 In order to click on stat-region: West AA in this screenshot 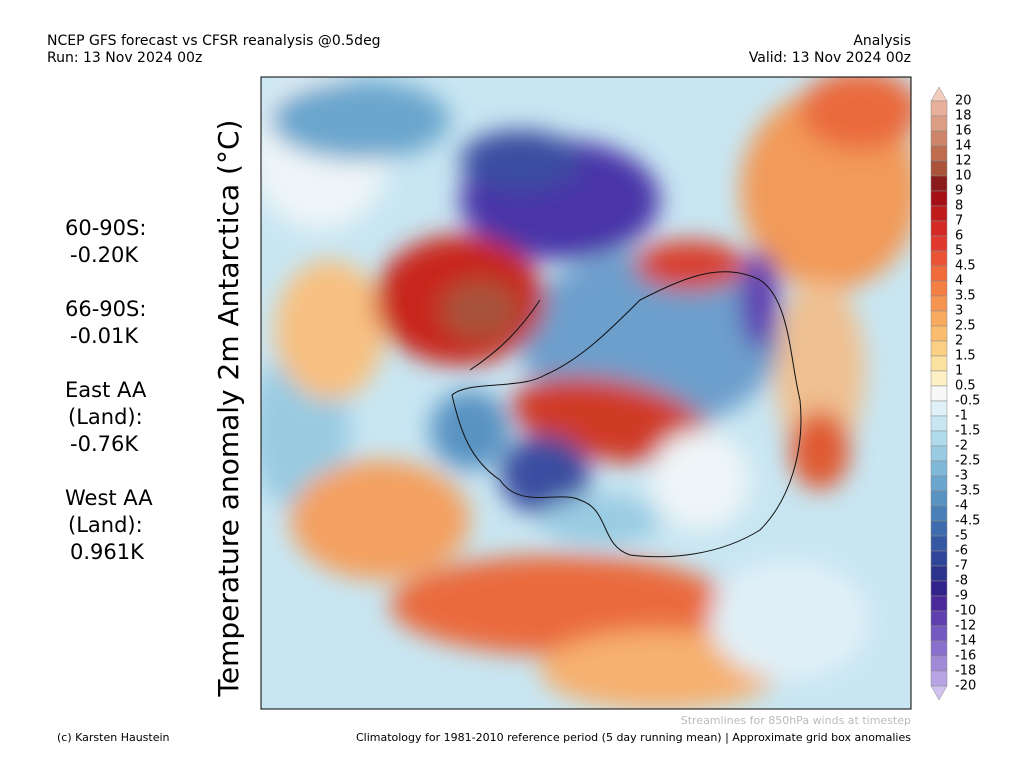, I will do `click(109, 498)`.